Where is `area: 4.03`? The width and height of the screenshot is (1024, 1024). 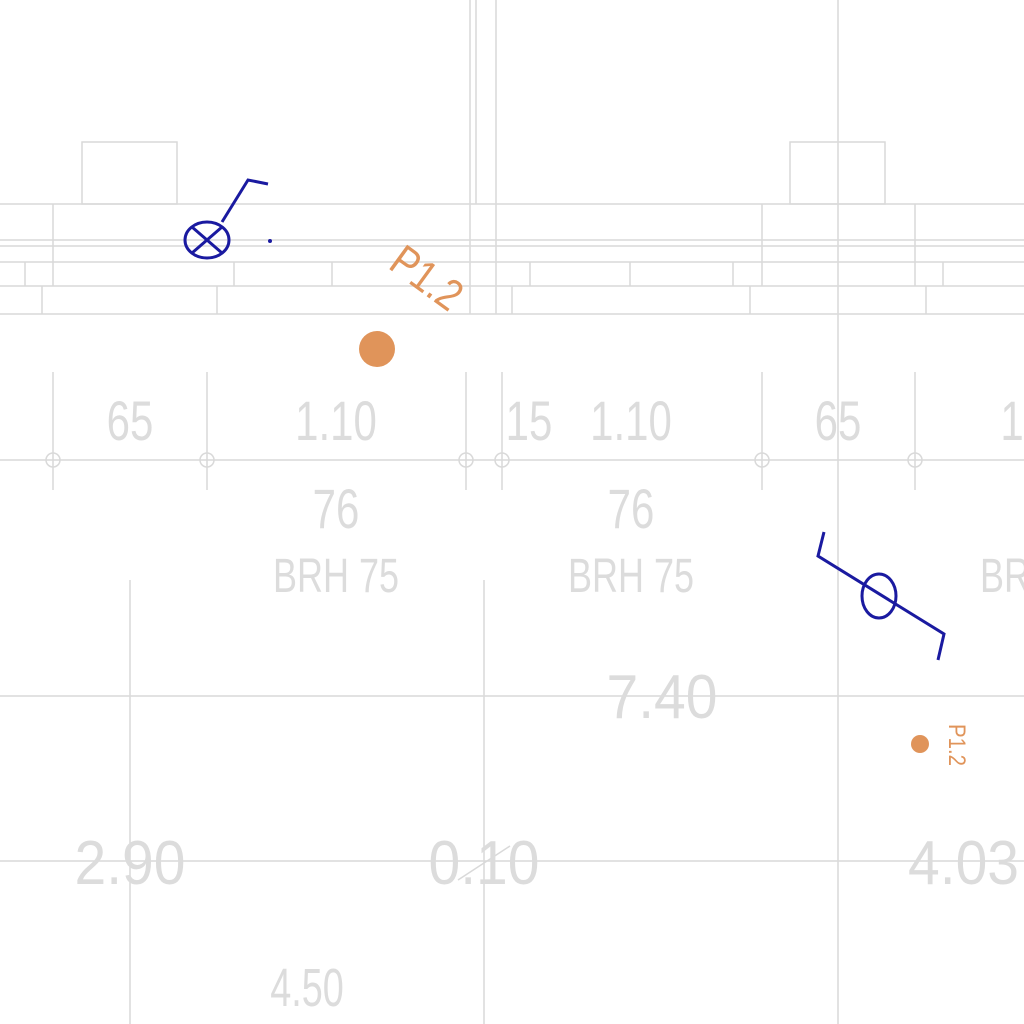 area: 4.03 is located at coordinates (963, 863).